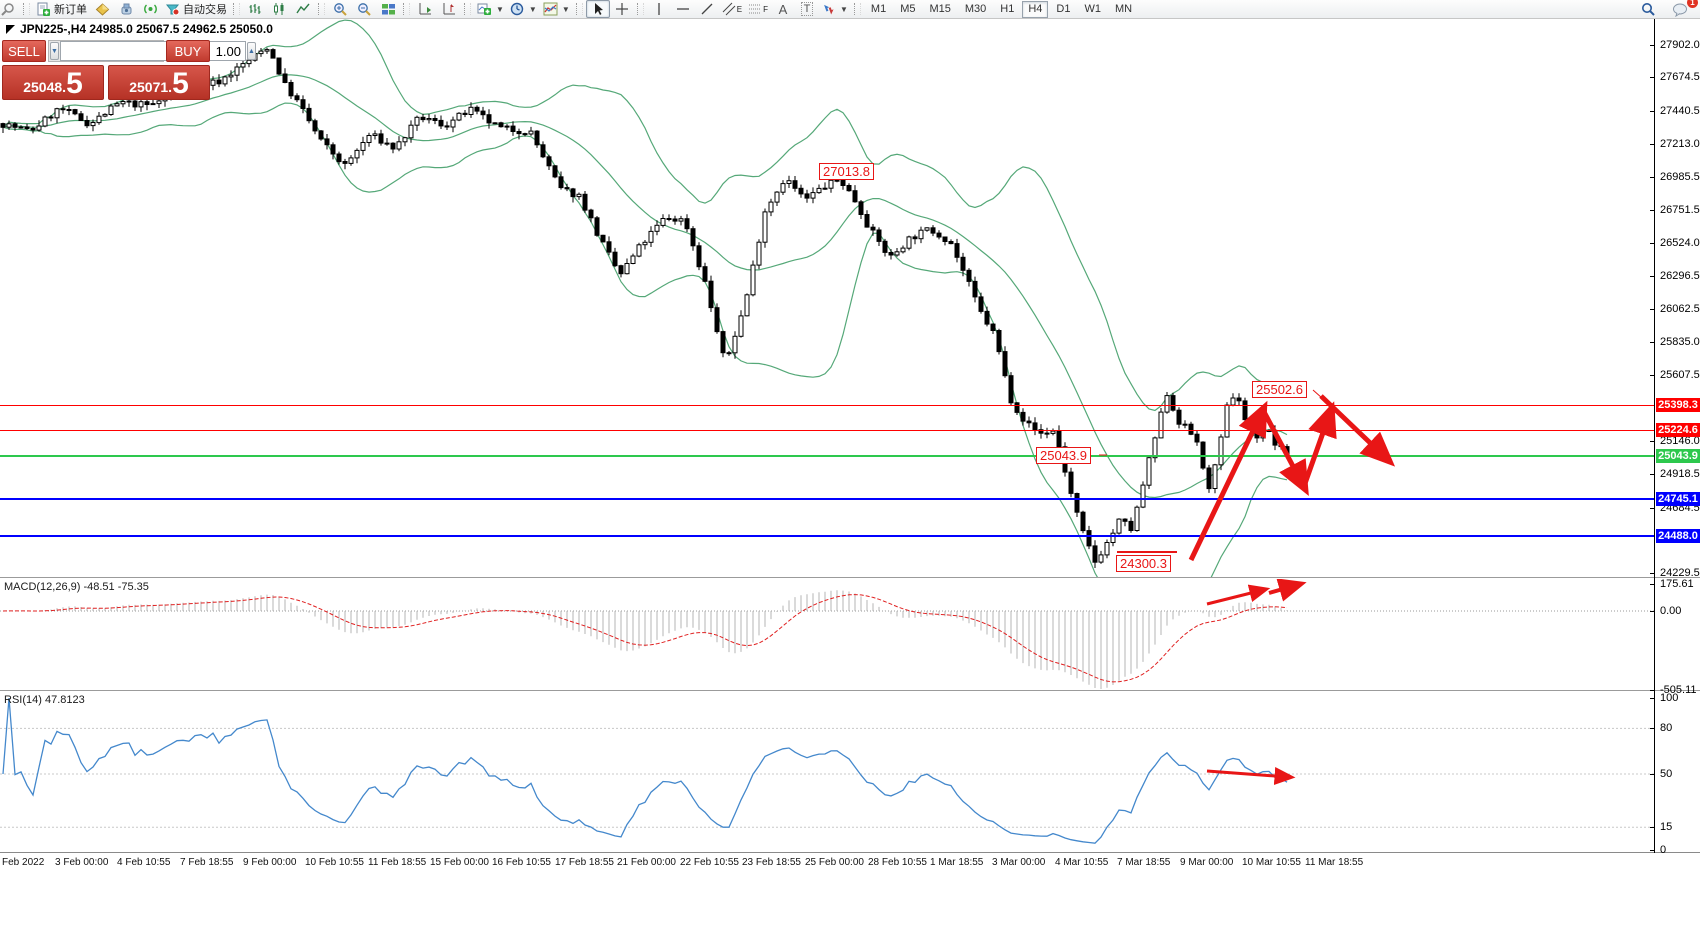  Describe the element at coordinates (940, 9) in the screenshot. I see `timeframe-m15: M15` at that location.